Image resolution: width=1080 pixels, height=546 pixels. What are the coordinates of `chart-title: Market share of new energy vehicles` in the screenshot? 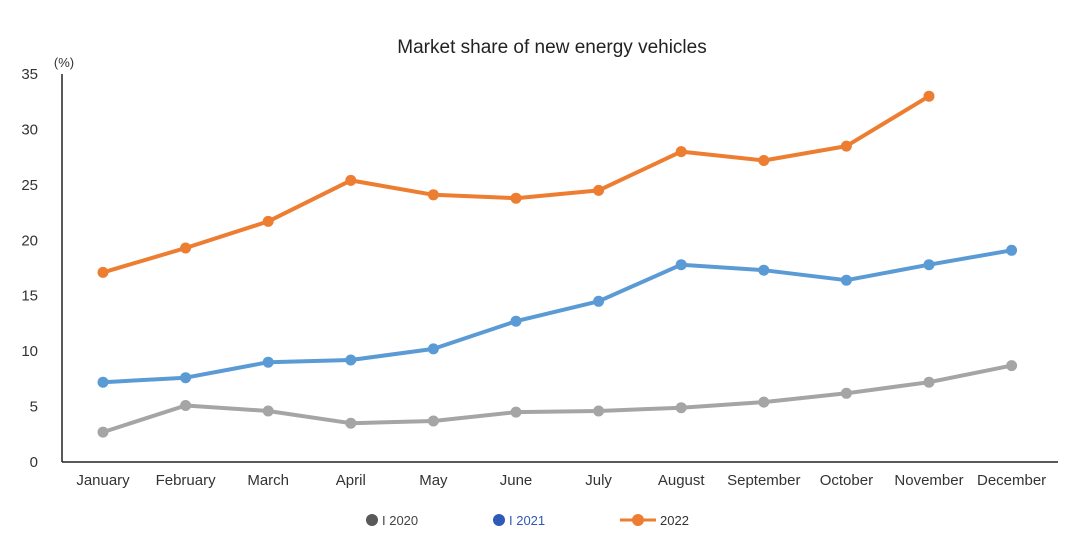 It's located at (551, 47).